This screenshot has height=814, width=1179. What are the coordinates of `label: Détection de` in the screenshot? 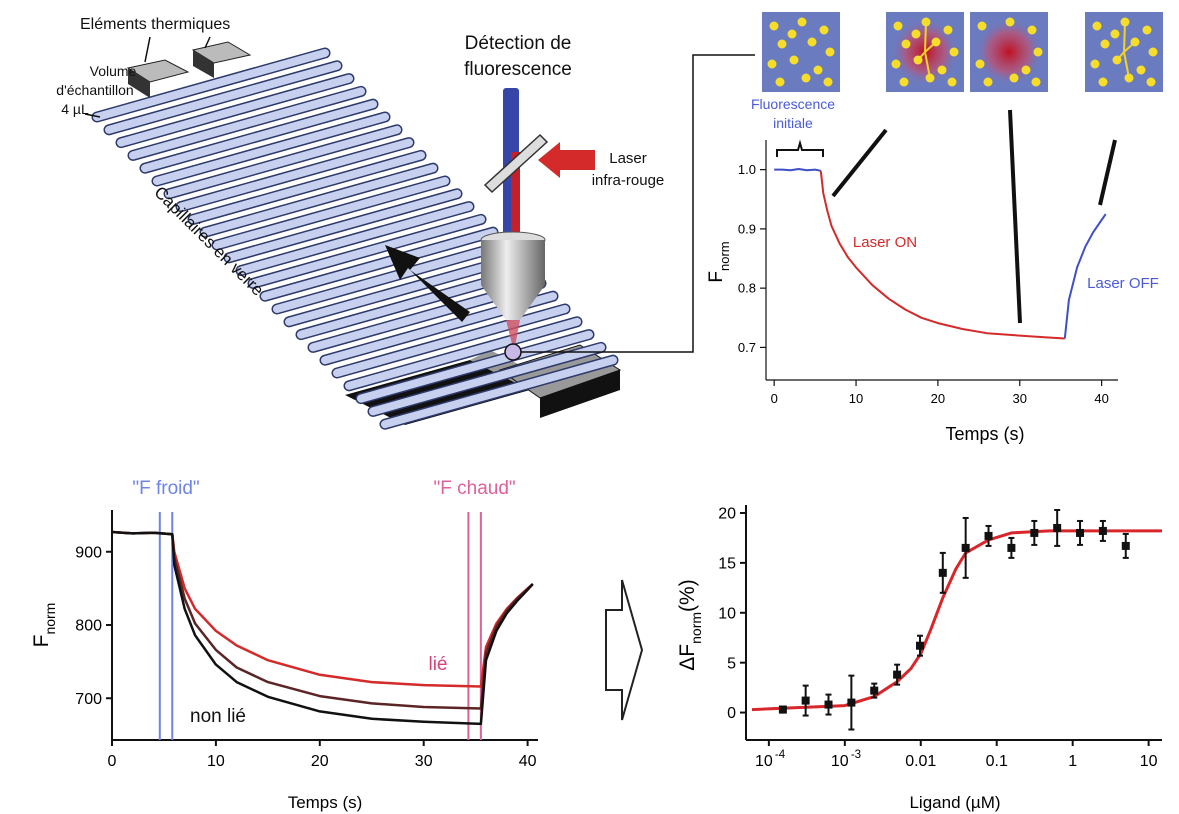 It's located at (518, 43).